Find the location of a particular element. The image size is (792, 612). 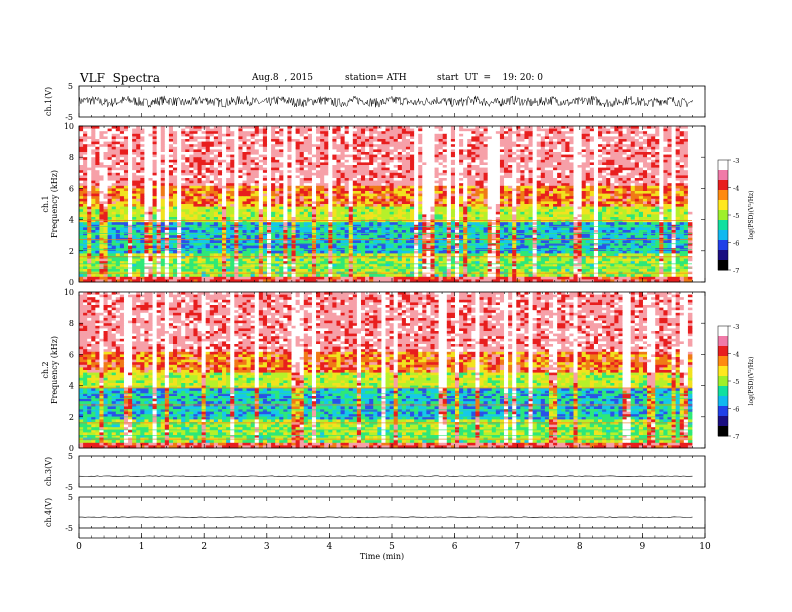

ch2-spec-cbtick-3: -6 is located at coordinates (736, 410).